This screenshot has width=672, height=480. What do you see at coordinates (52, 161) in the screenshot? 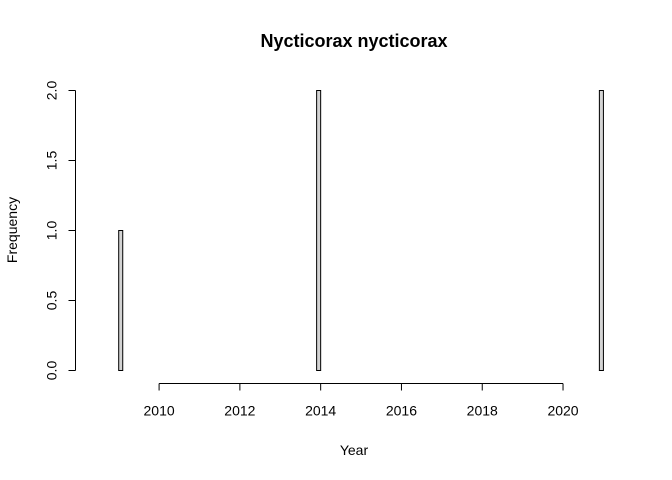
I see `y-tick-label: 1.5` at bounding box center [52, 161].